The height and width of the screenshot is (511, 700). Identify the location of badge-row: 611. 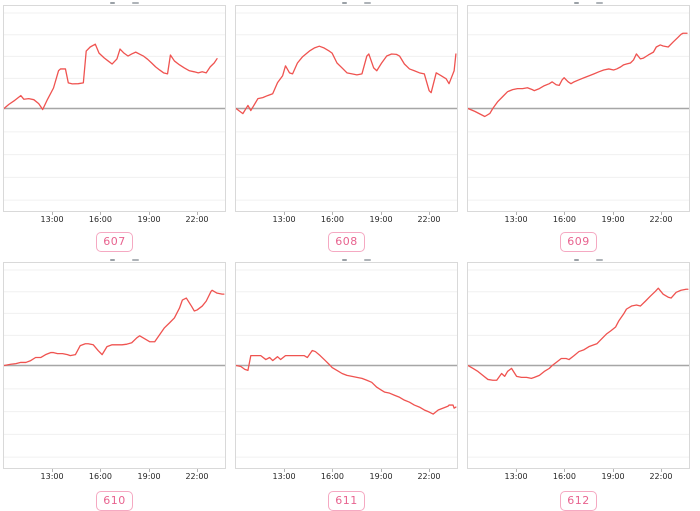
(346, 500).